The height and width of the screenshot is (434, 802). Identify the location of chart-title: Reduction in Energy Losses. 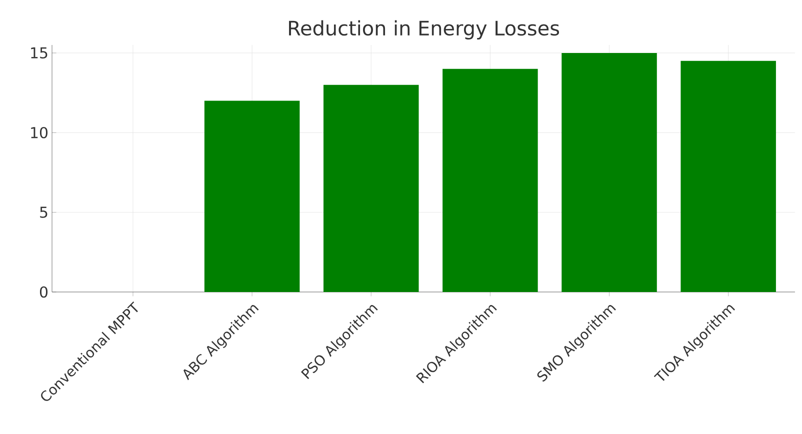
(424, 30).